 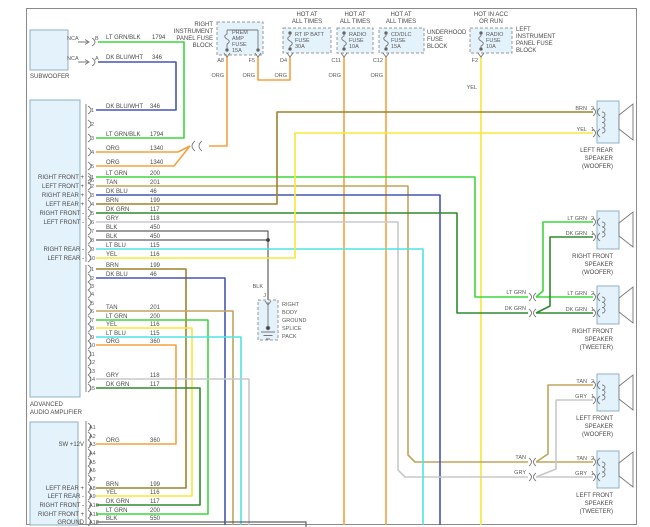 What do you see at coordinates (54, 473) in the screenshot?
I see `radio-box` at bounding box center [54, 473].